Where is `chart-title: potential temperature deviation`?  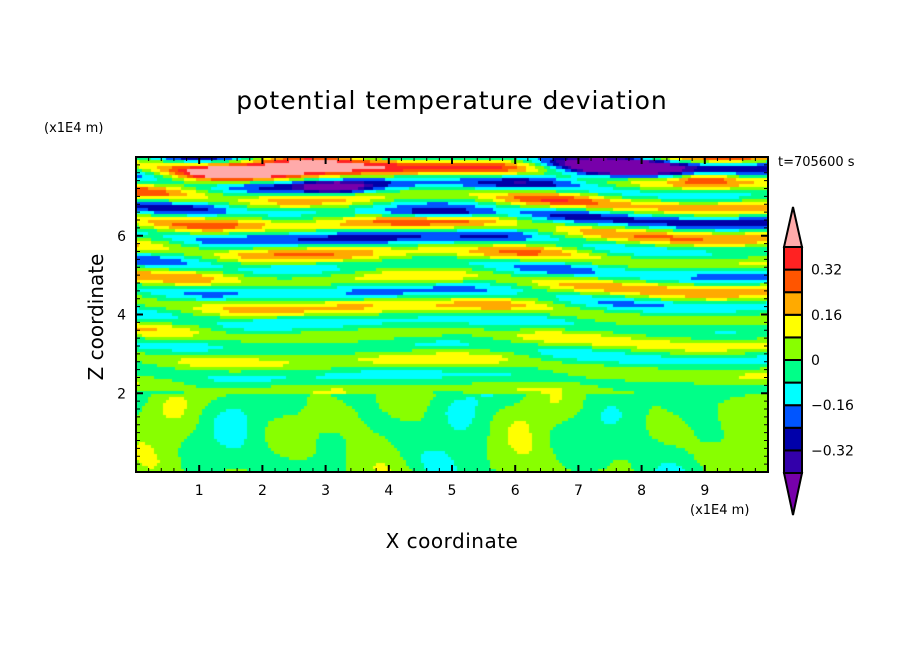
chart-title: potential temperature deviation is located at coordinates (452, 100).